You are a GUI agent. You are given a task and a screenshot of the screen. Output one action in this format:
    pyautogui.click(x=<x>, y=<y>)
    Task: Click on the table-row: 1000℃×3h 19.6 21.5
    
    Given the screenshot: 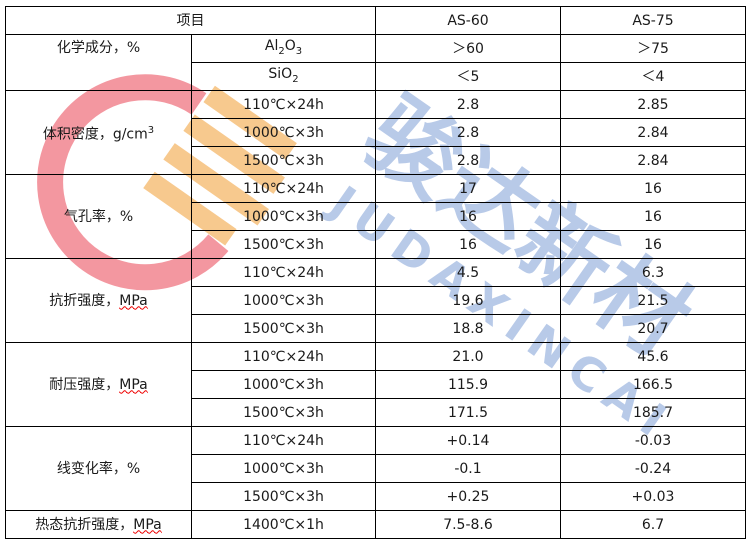 What is the action you would take?
    pyautogui.click(x=376, y=300)
    